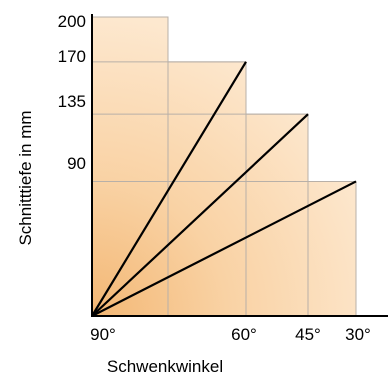  Describe the element at coordinates (103, 334) in the screenshot. I see `x-tick-label-90: 90°` at that location.